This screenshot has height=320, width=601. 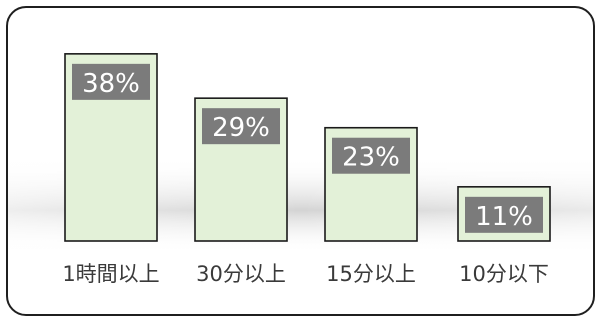 I want to click on data-label-1: 29%, so click(x=241, y=128).